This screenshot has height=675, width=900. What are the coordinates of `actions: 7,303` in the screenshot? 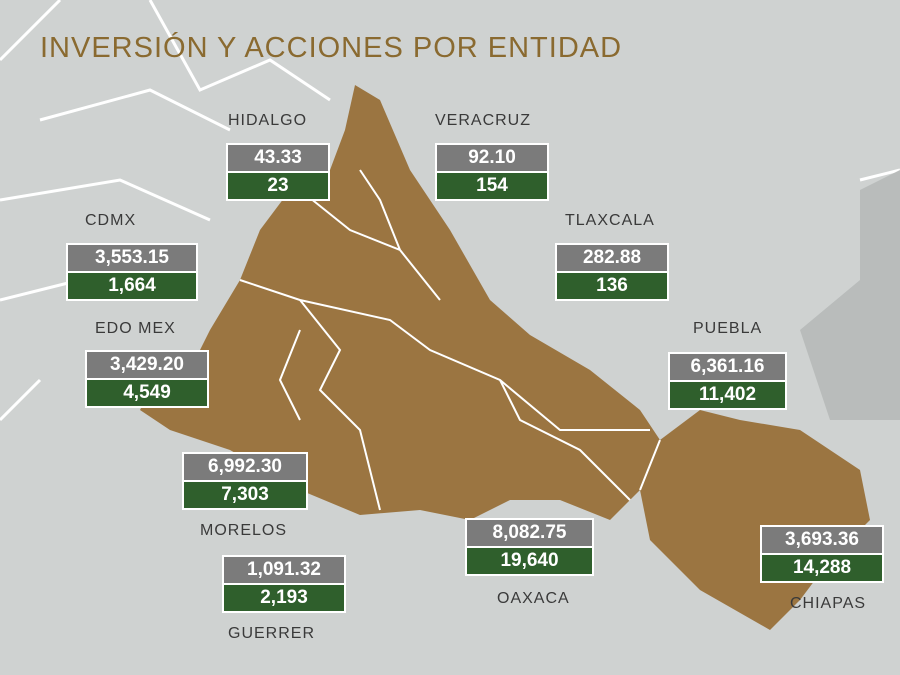 It's located at (245, 494).